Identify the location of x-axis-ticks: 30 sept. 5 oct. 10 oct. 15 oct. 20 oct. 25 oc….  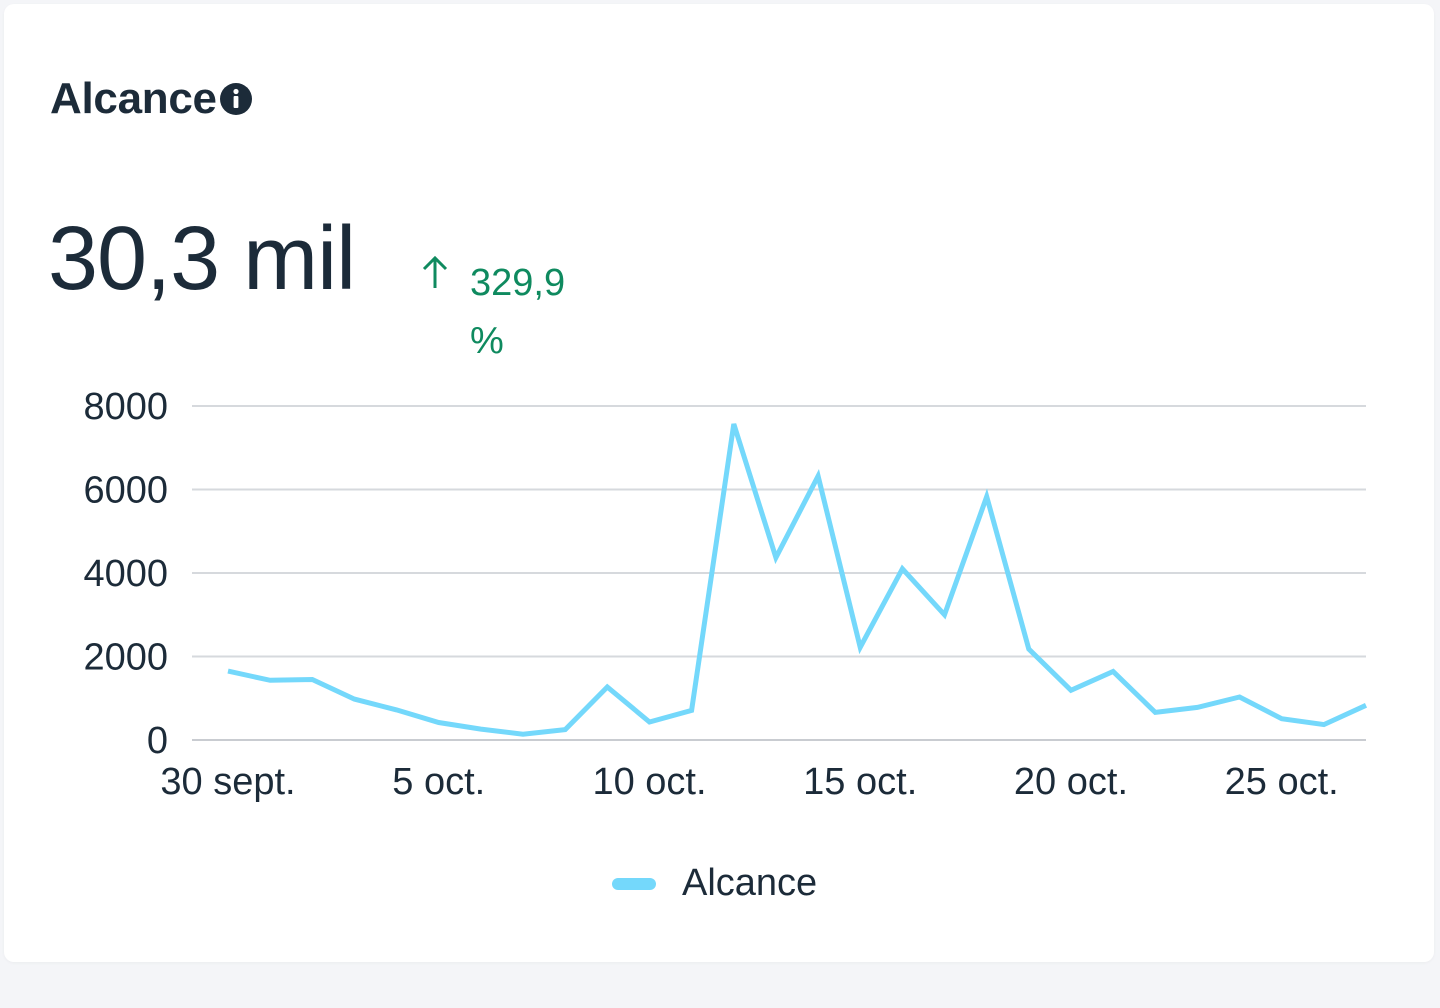
(749, 782).